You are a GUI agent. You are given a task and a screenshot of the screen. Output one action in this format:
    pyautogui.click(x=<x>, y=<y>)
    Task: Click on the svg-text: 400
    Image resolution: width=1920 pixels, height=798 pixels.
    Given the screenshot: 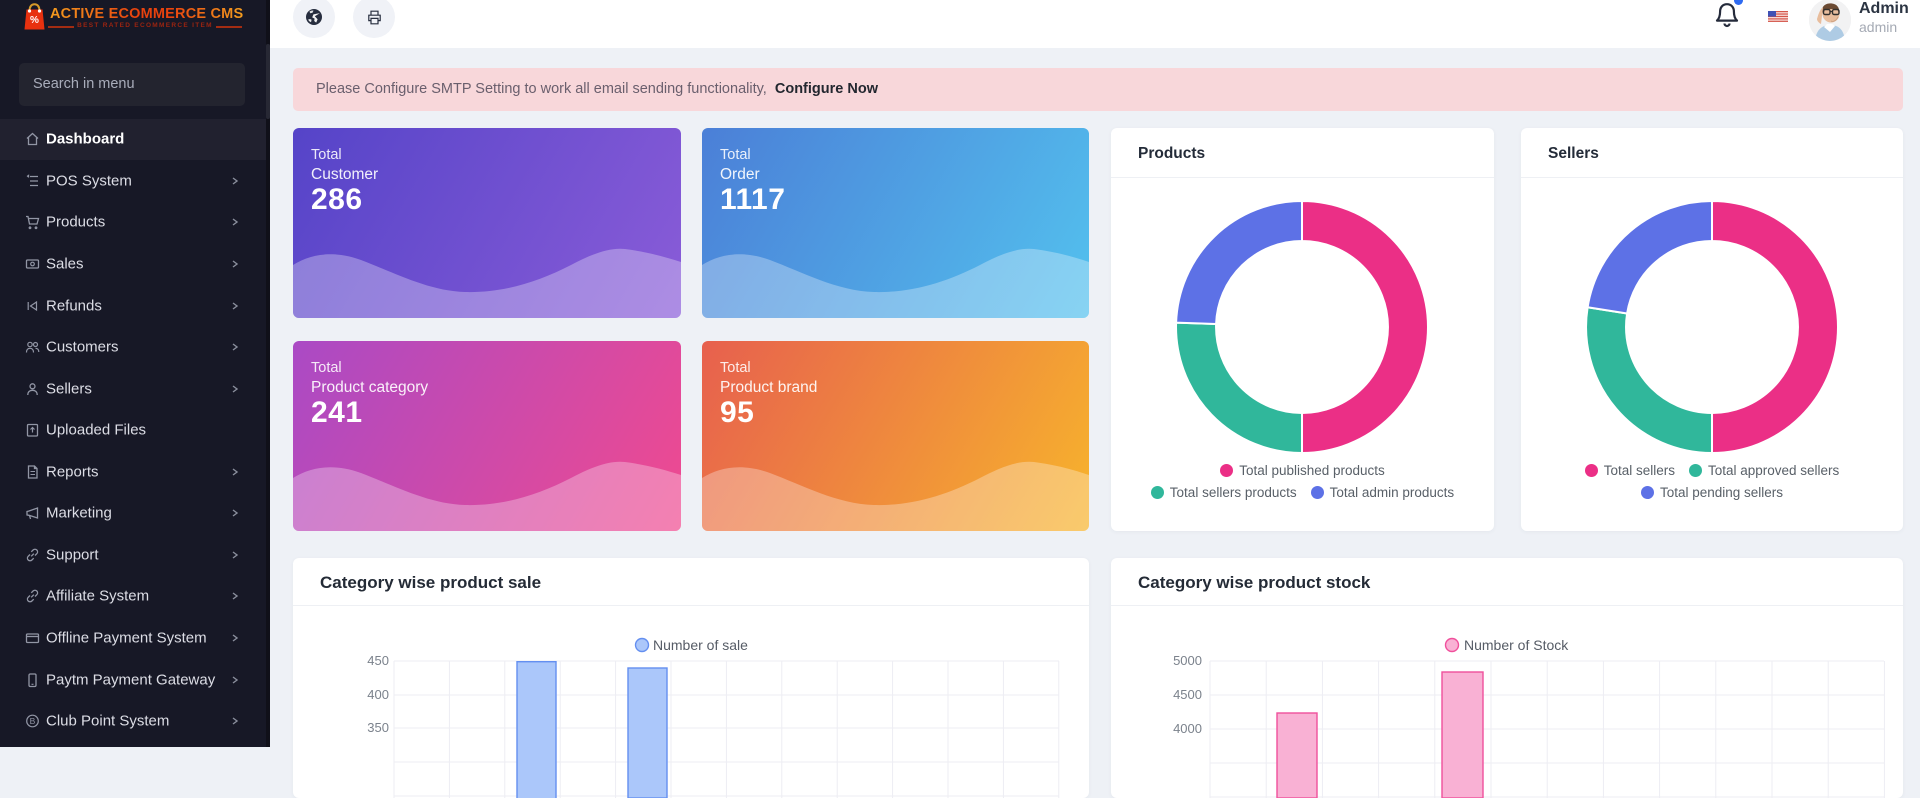 What is the action you would take?
    pyautogui.click(x=378, y=694)
    